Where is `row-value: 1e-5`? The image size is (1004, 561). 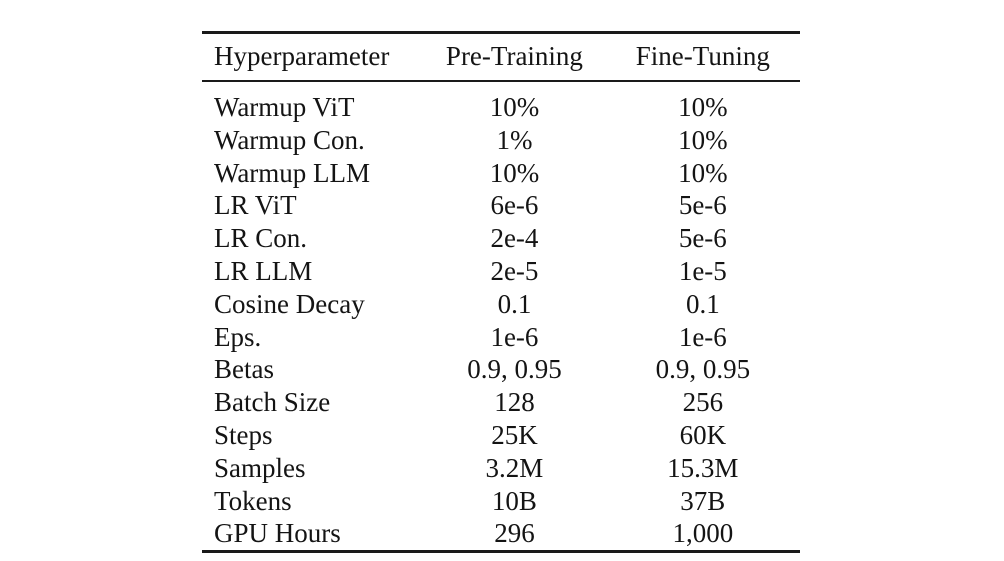 row-value: 1e-5 is located at coordinates (702, 270).